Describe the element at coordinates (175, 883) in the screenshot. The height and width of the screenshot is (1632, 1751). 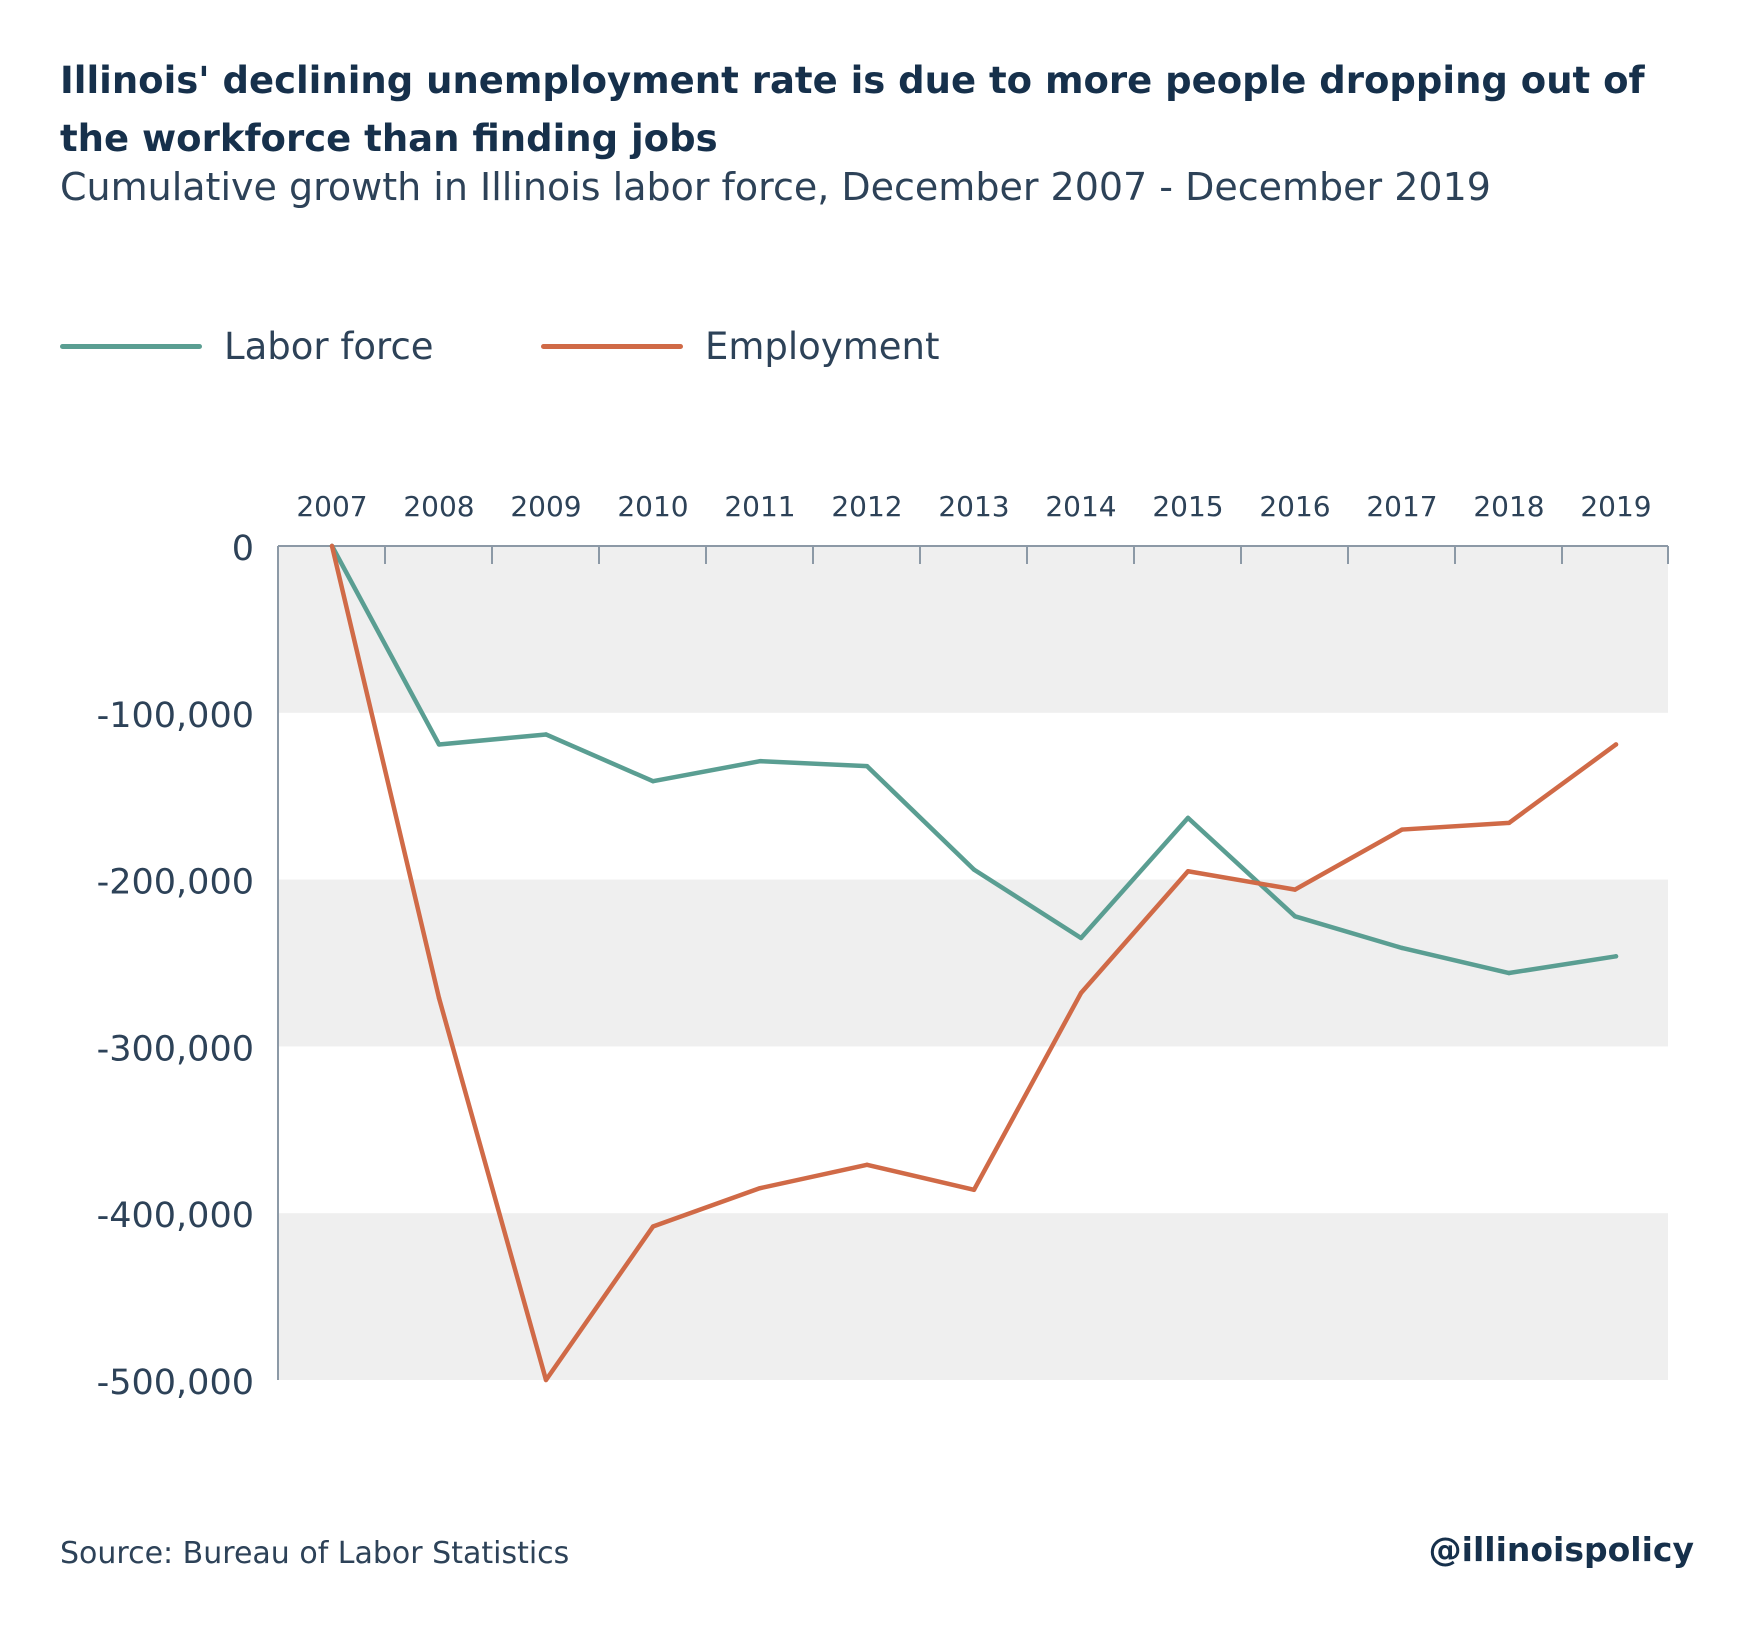
I see `y-tick-label: -200,000` at that location.